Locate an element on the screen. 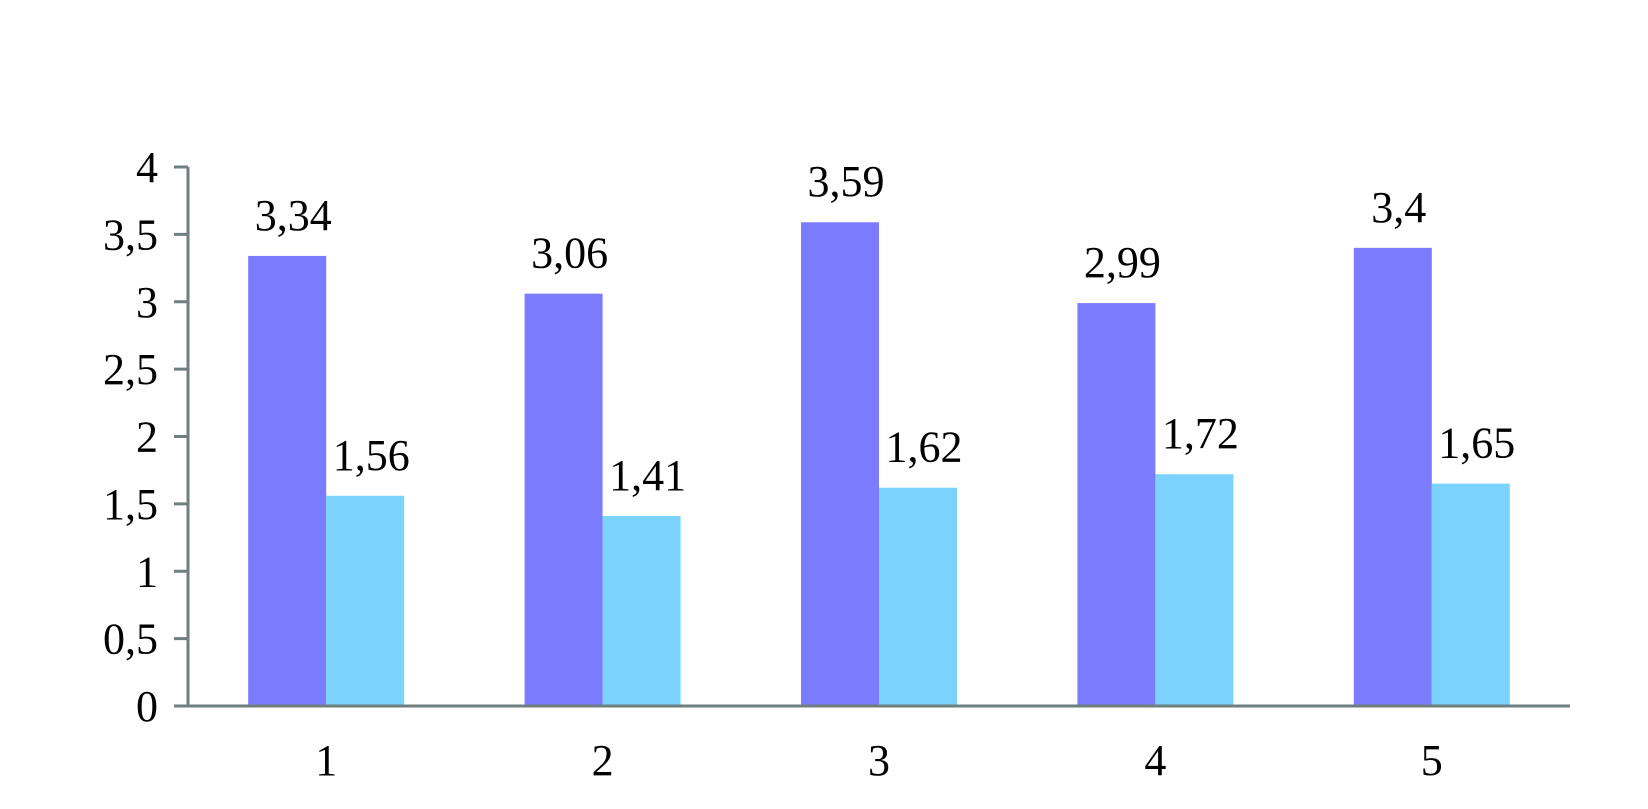 This screenshot has height=809, width=1648. data-label: 3,34 is located at coordinates (293, 215).